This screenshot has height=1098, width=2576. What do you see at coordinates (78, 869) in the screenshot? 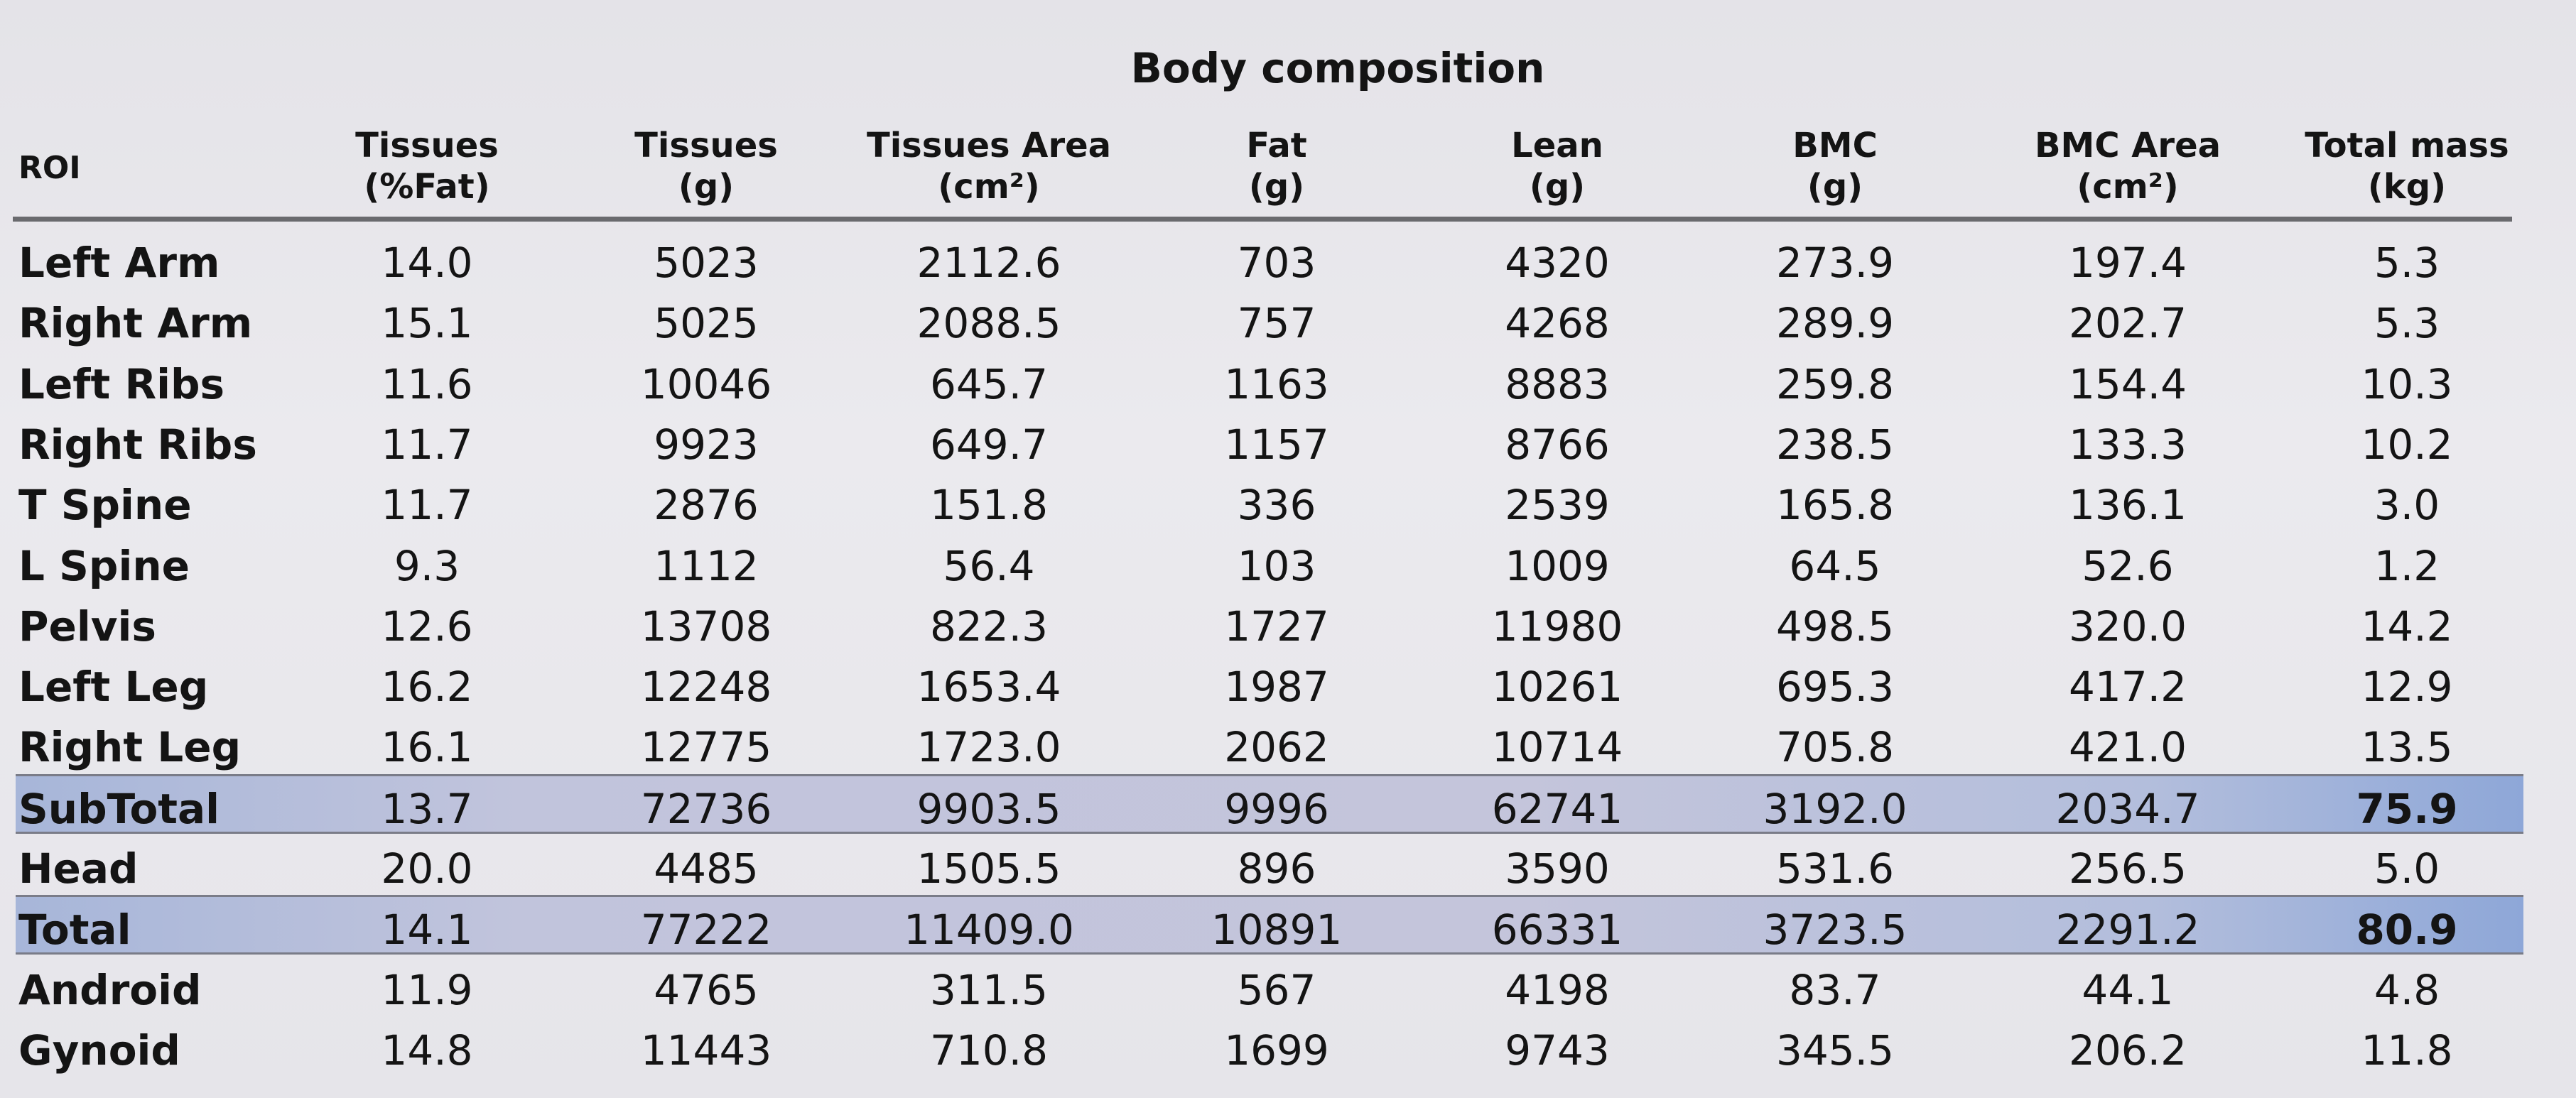
I see `roi-label: Head` at bounding box center [78, 869].